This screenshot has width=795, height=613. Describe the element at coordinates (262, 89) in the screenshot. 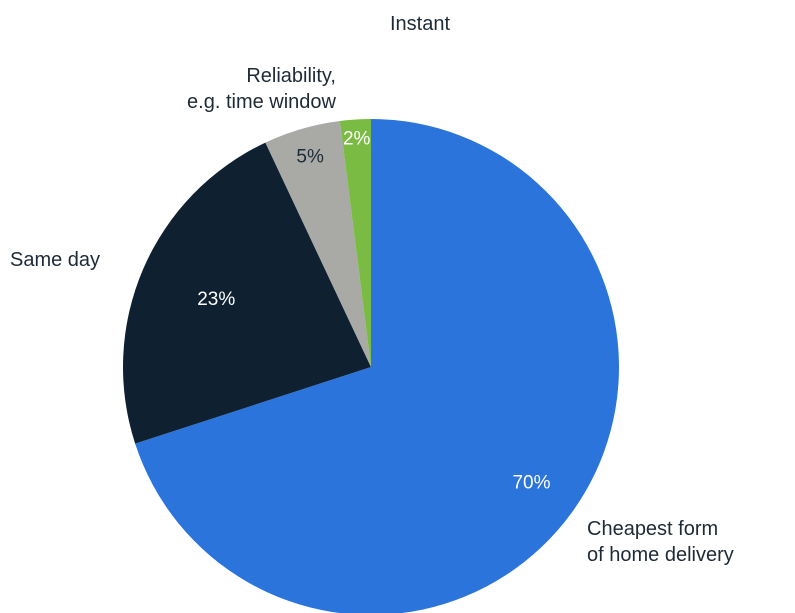

I see `slice-category-label: Reliability, e.g. time window` at that location.